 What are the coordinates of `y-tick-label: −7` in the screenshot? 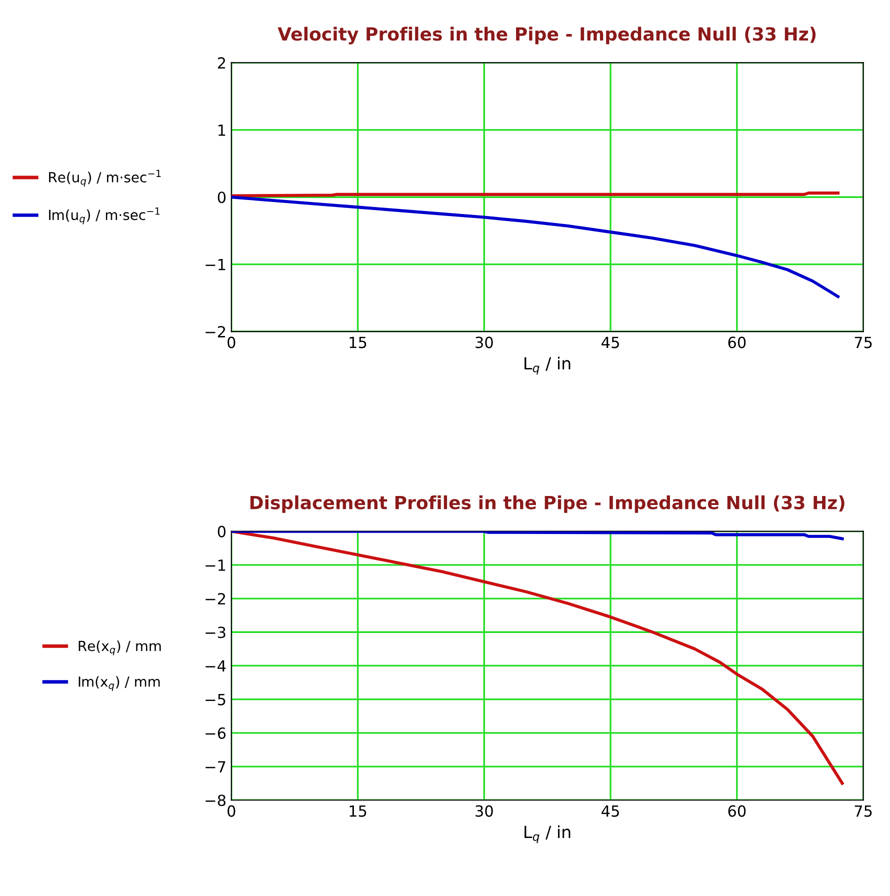 It's located at (216, 766).